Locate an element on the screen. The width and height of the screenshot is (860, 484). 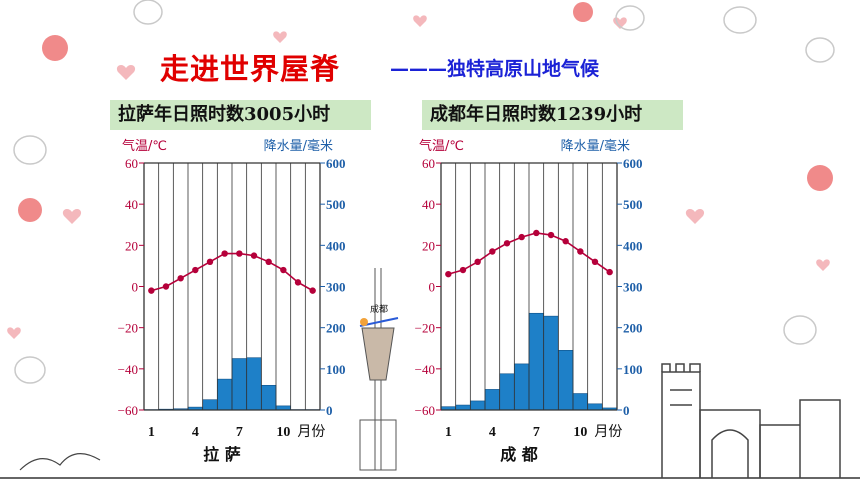
page-title: 走进世界屋脊 is located at coordinates (250, 69).